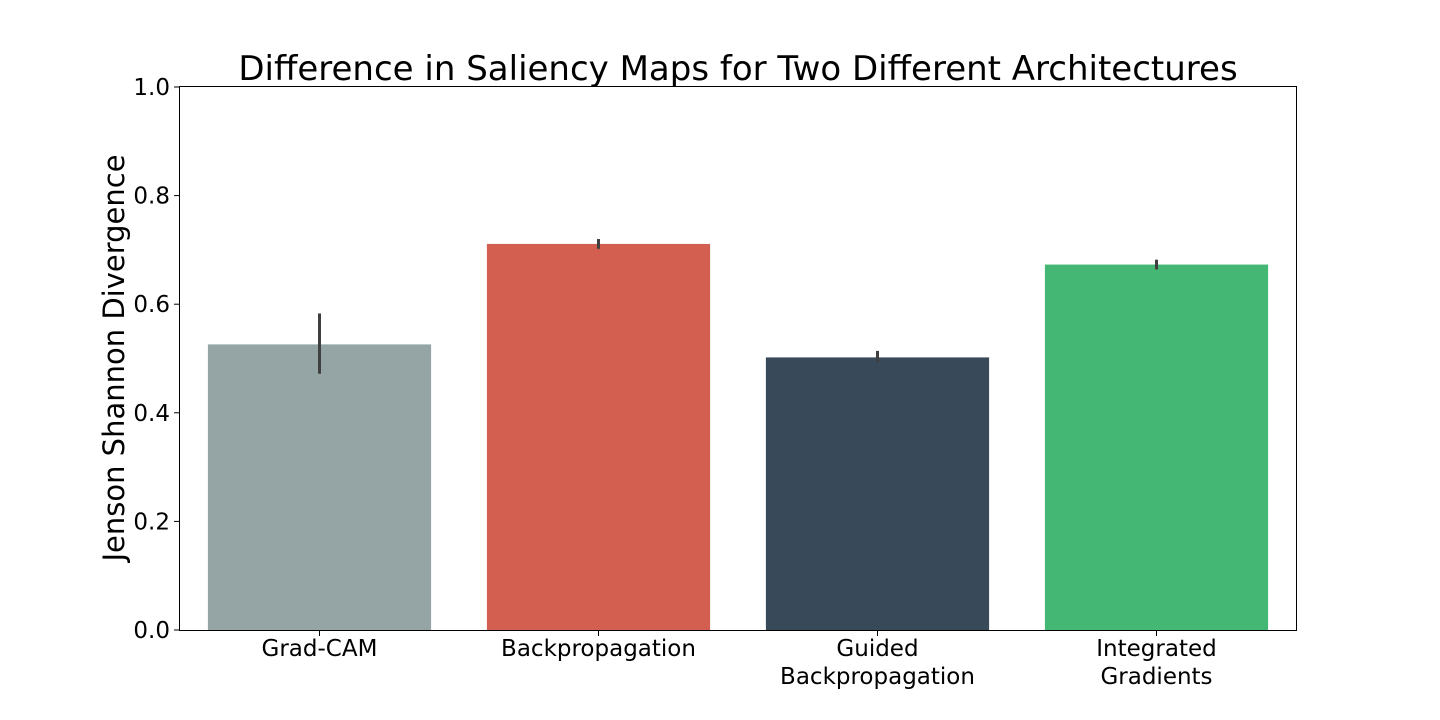 This screenshot has width=1440, height=720. What do you see at coordinates (151, 88) in the screenshot?
I see `y-tick-label-5: 1.0` at bounding box center [151, 88].